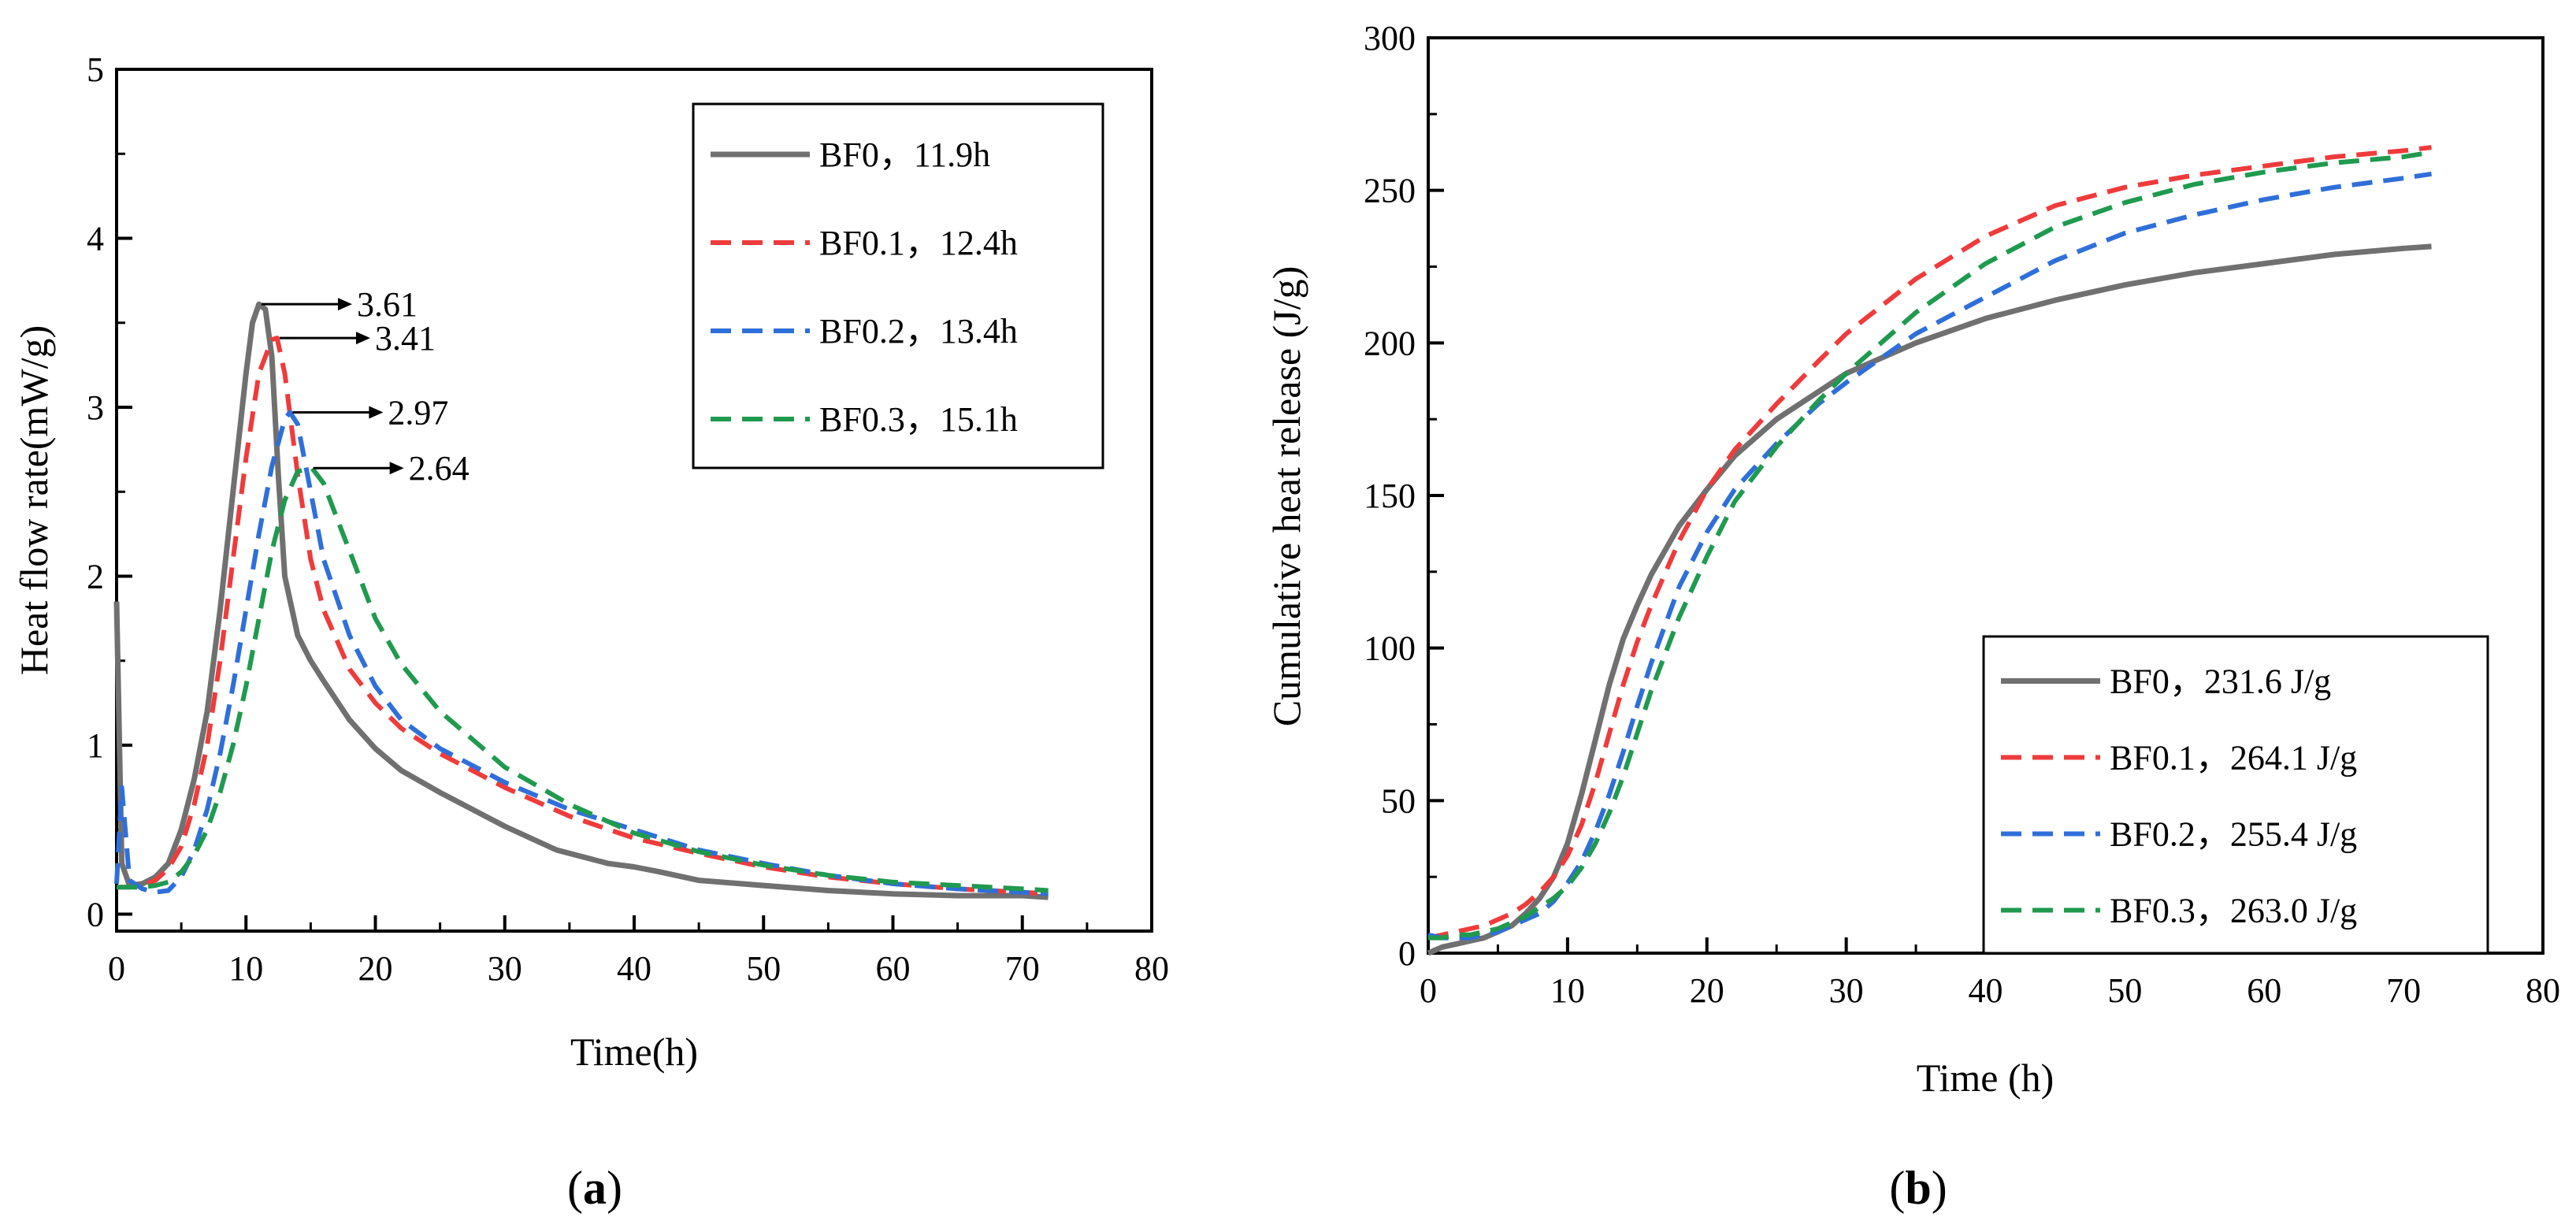  What do you see at coordinates (2264, 990) in the screenshot?
I see `panel-b-x-tick-label: 60` at bounding box center [2264, 990].